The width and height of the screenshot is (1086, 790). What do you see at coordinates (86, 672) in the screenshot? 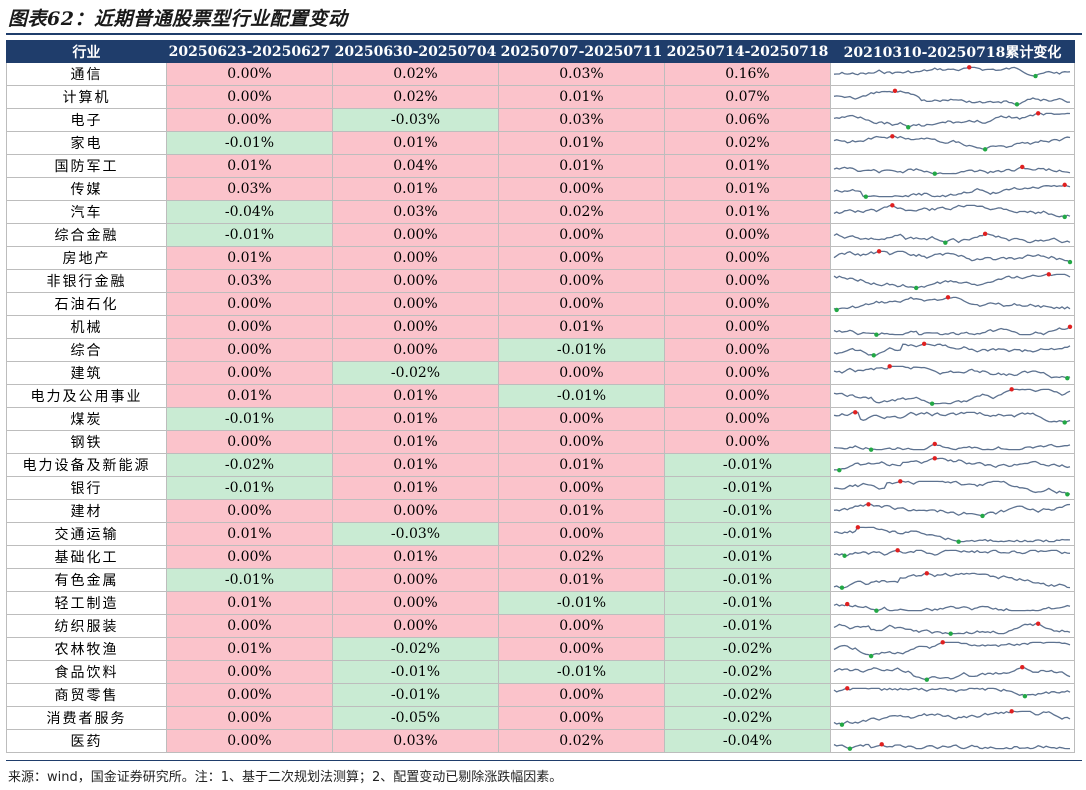
I see `industry-name: 食品饮料` at bounding box center [86, 672].